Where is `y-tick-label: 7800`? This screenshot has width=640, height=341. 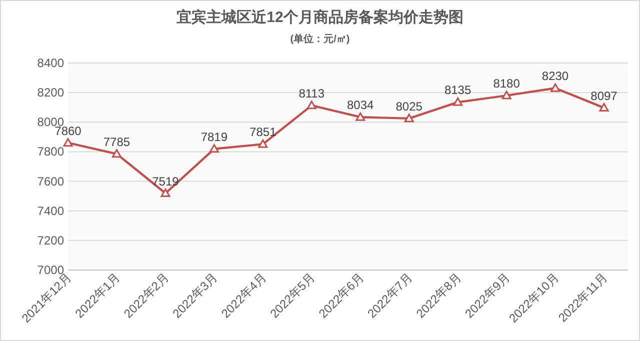 y-tick-label: 7800 is located at coordinates (50, 151).